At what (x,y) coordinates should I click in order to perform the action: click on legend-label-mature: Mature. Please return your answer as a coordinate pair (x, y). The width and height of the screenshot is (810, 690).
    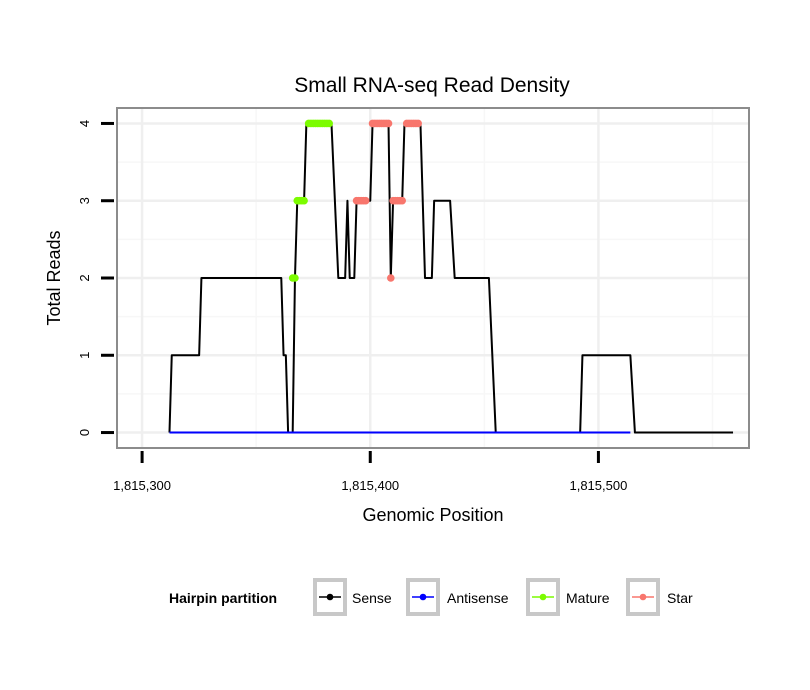
    Looking at the image, I should click on (588, 598).